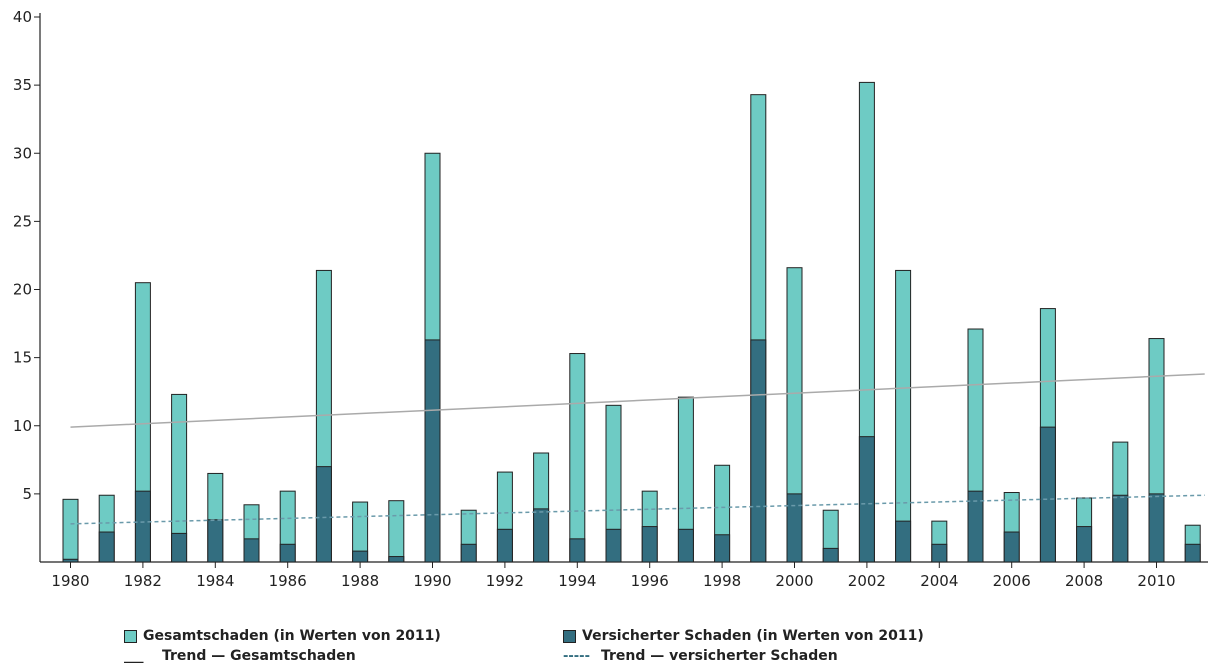 The width and height of the screenshot is (1215, 671). What do you see at coordinates (577, 550) in the screenshot?
I see `bar-versicherter-schaden-1994` at bounding box center [577, 550].